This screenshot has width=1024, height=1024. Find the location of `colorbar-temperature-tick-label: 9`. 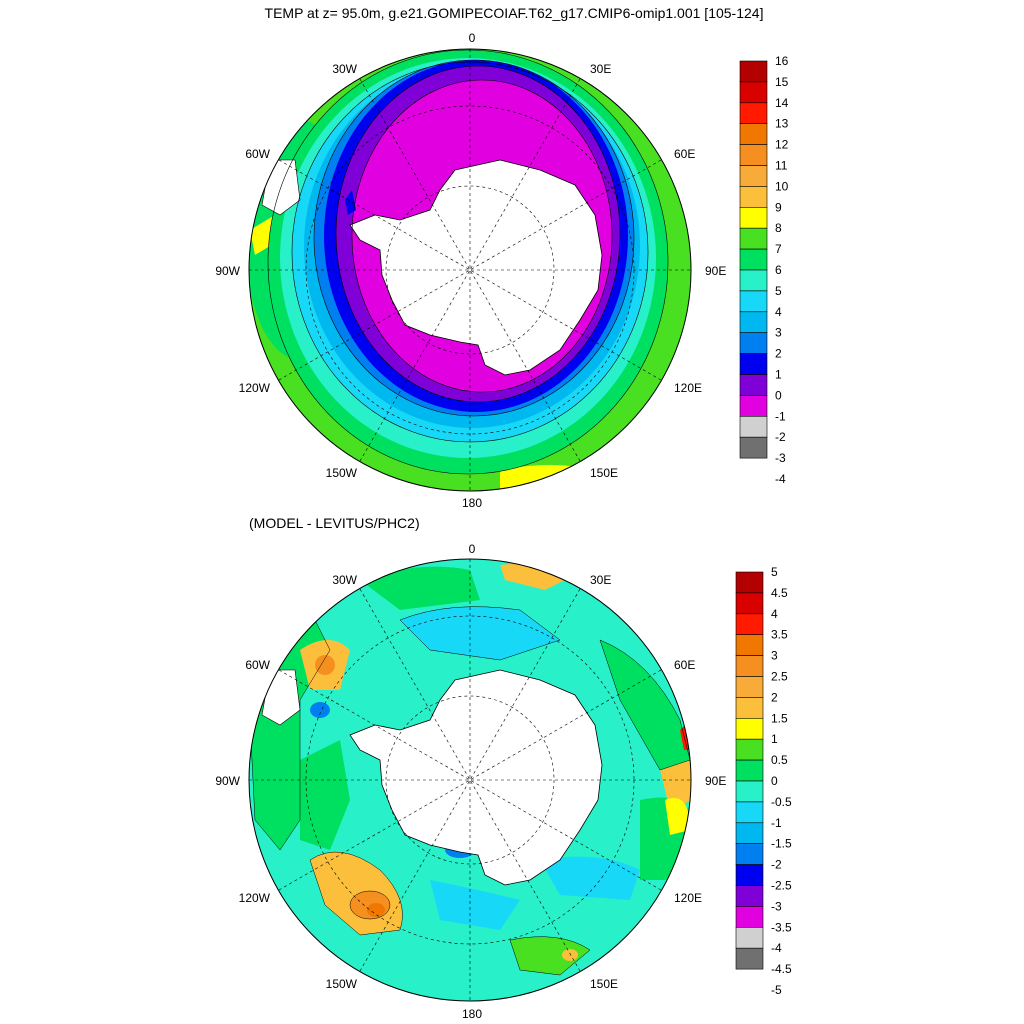

colorbar-temperature-tick-label: 9 is located at coordinates (778, 207).